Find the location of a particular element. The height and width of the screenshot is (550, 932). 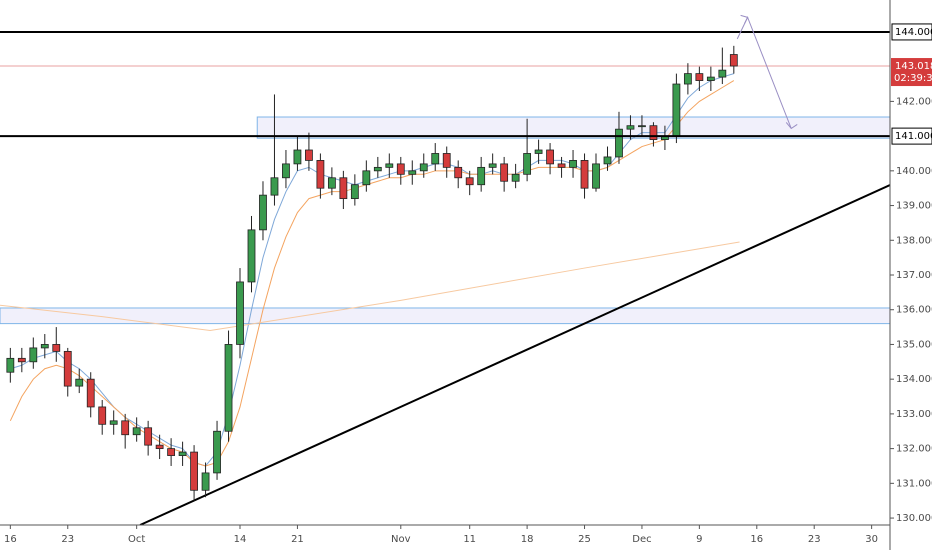

y-tick-label: 137.000 is located at coordinates (914, 275).